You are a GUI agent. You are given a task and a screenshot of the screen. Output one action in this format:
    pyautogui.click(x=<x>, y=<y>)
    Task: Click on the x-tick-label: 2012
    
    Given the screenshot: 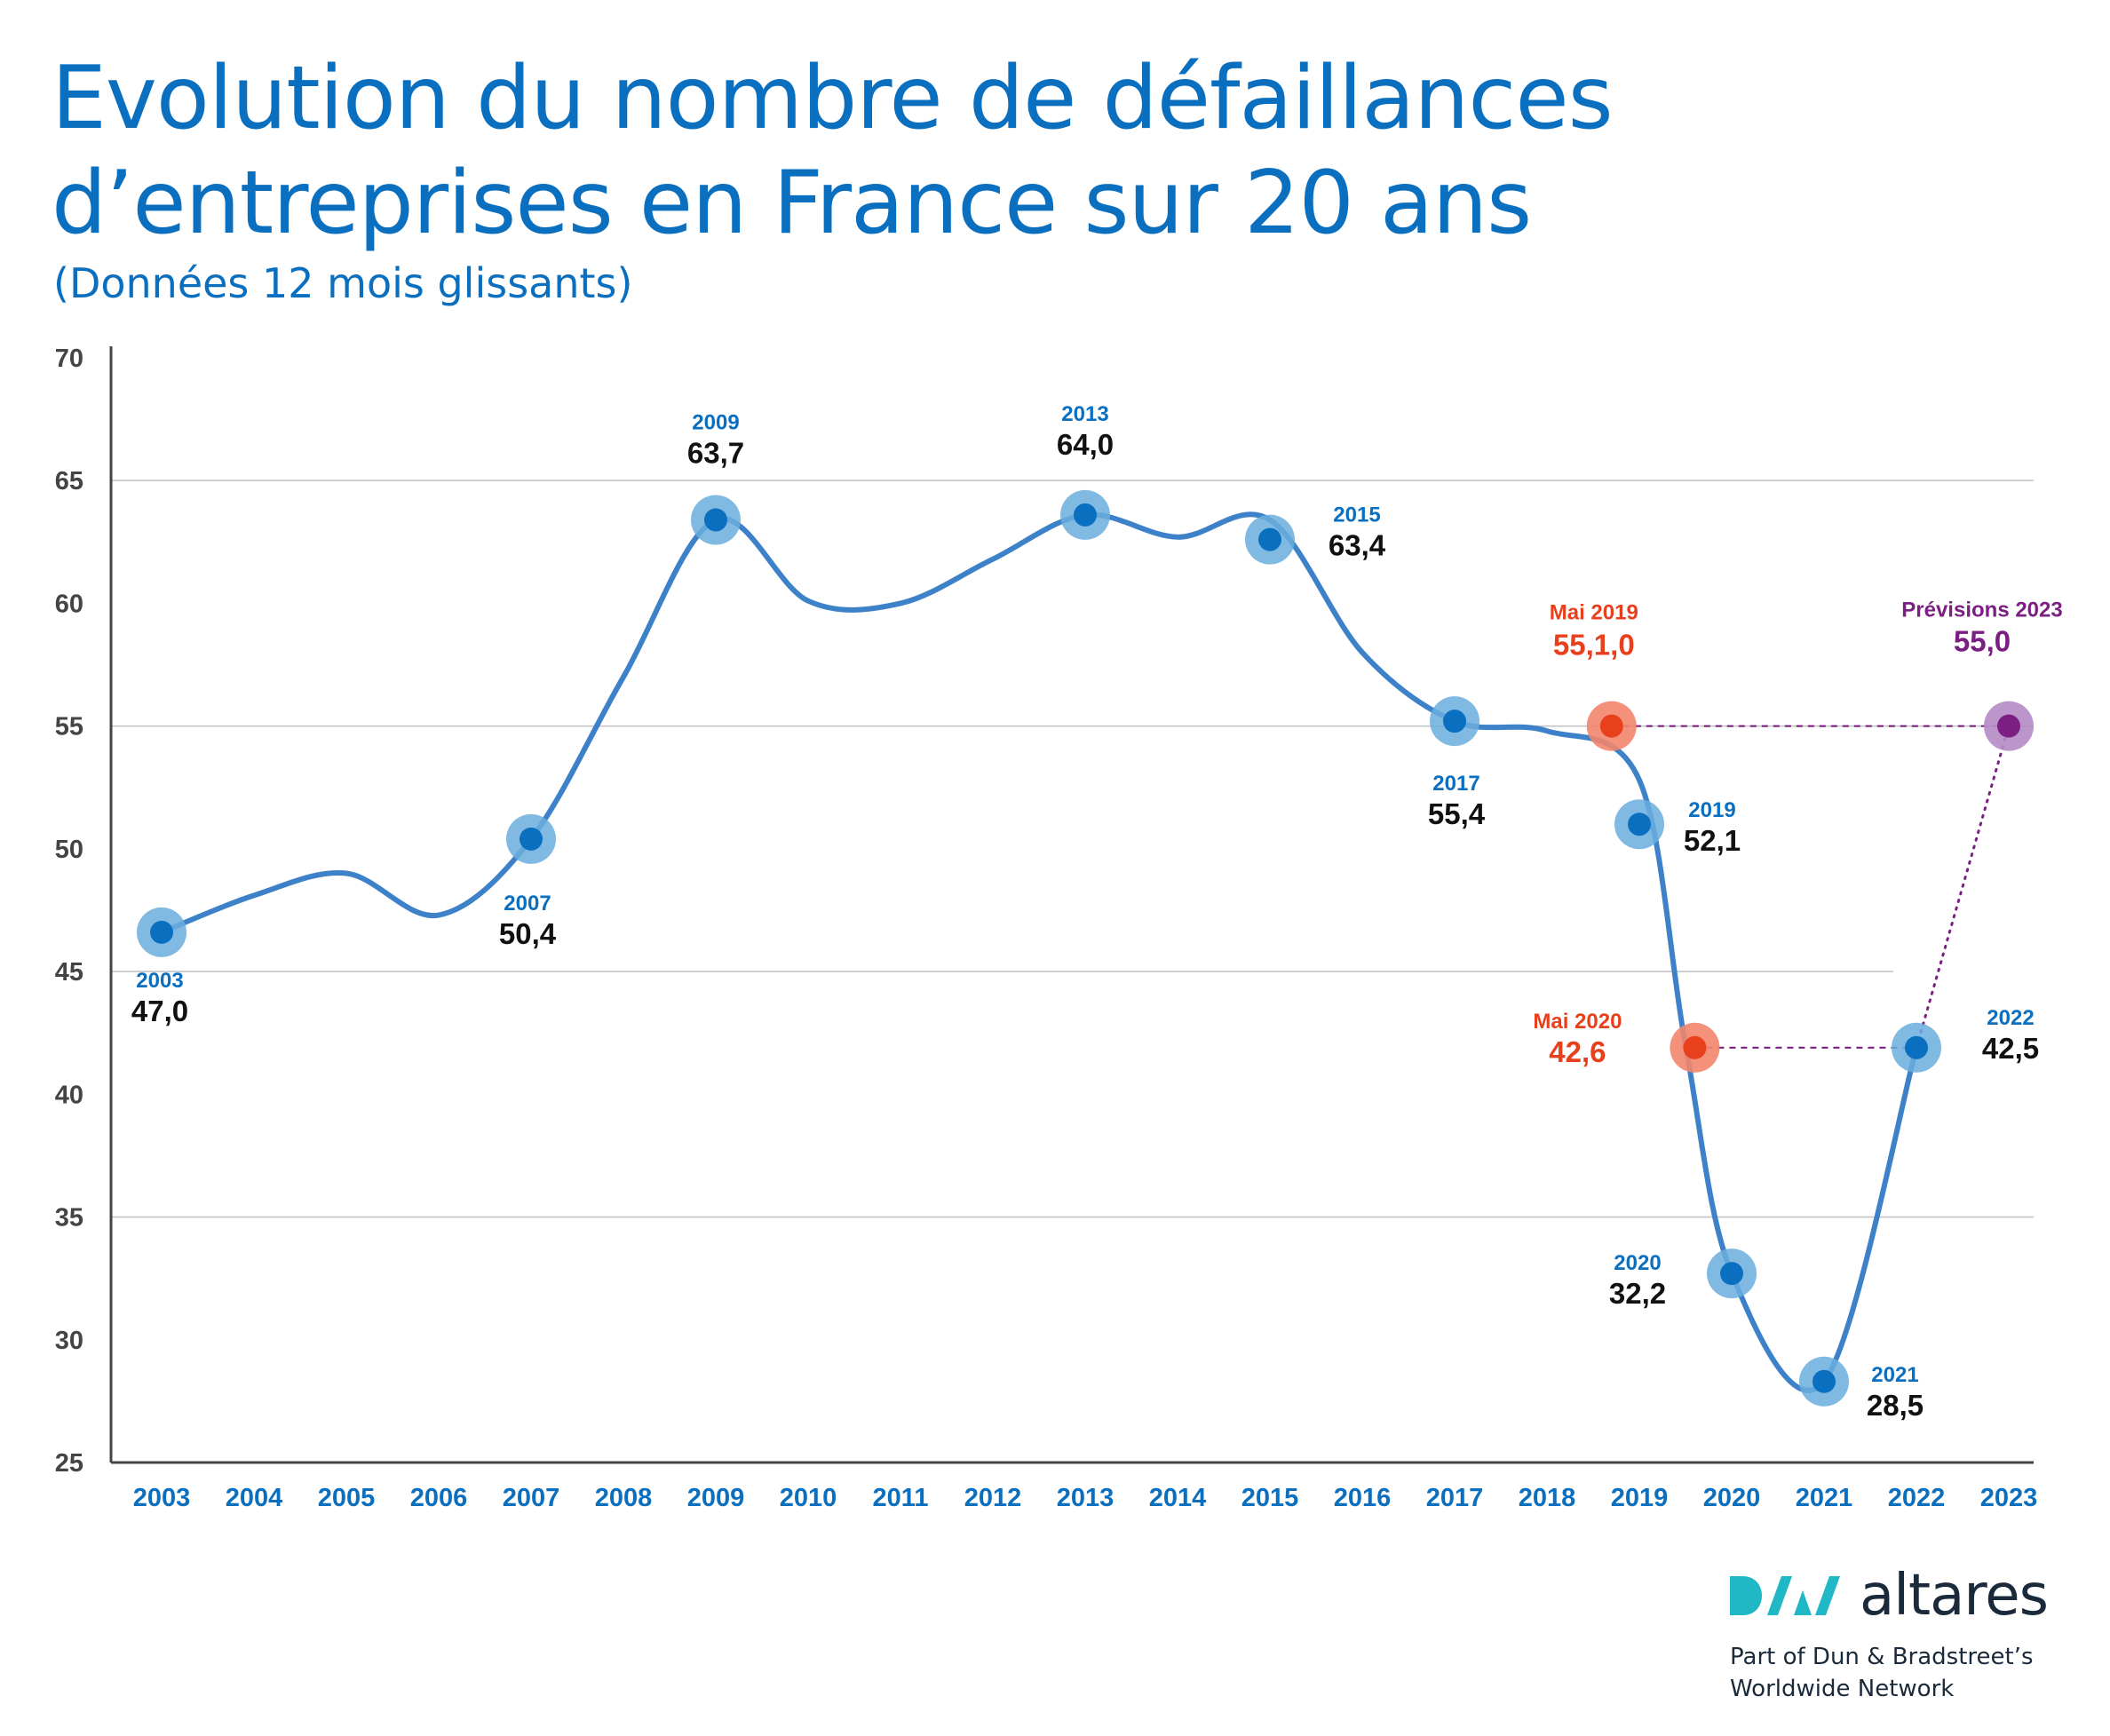 What is the action you would take?
    pyautogui.click(x=993, y=1498)
    